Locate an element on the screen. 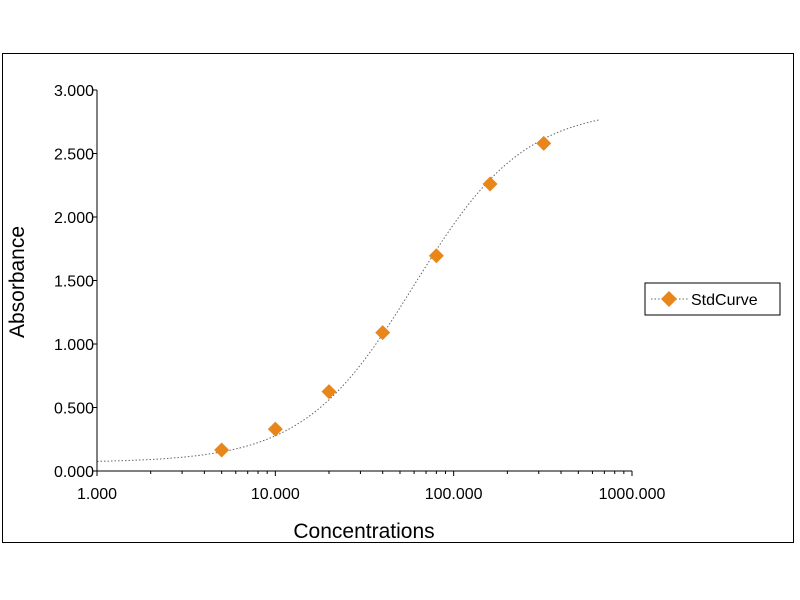 Image resolution: width=800 pixels, height=600 pixels. y-tick-label: 2.500 is located at coordinates (74, 155).